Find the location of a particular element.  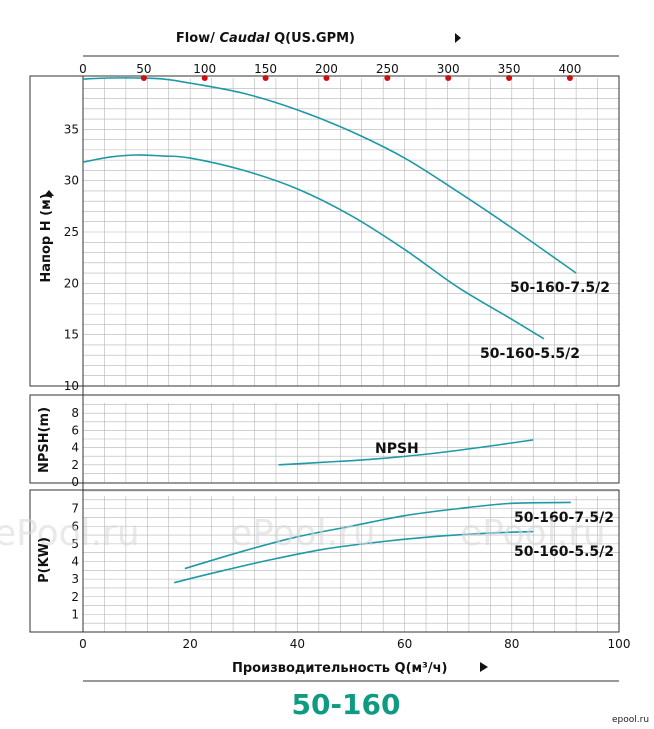

gpm-tick-label: 200 is located at coordinates (326, 69).